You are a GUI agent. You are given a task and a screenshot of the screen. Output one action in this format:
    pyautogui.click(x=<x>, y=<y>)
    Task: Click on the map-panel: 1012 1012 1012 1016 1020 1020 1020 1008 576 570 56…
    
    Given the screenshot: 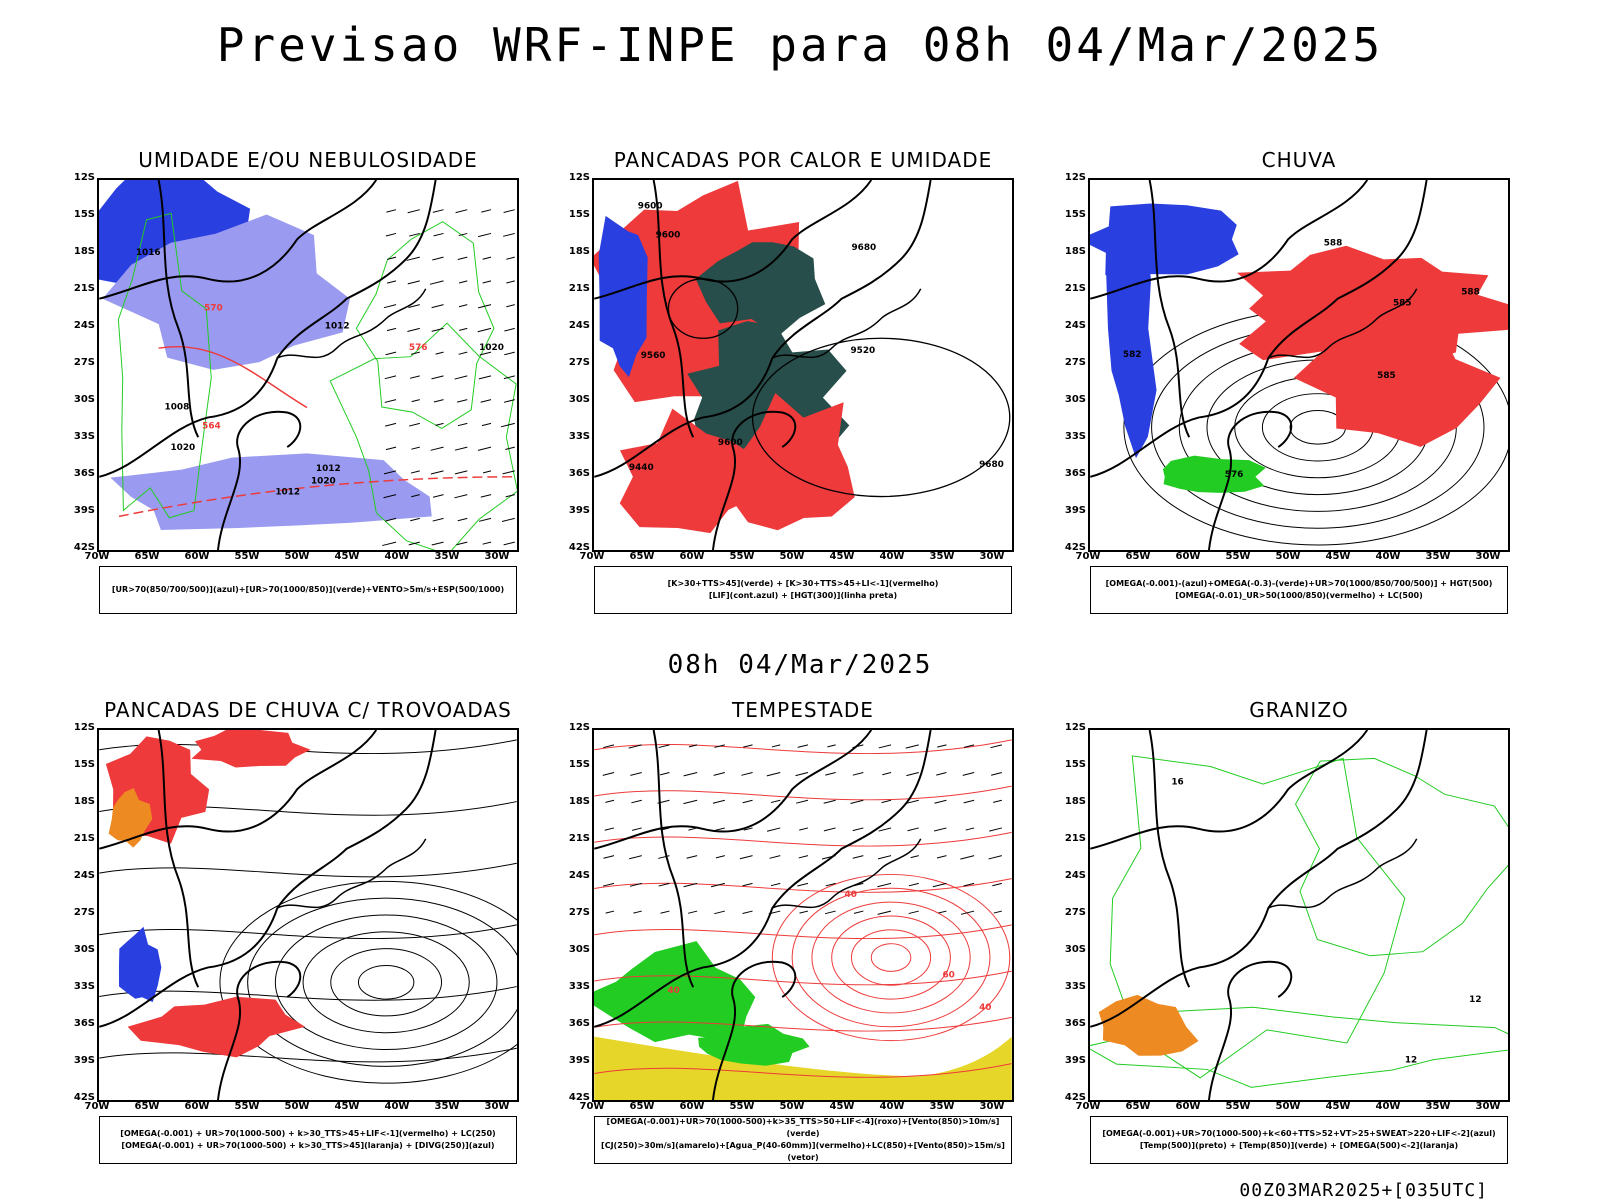 What is the action you would take?
    pyautogui.click(x=308, y=365)
    